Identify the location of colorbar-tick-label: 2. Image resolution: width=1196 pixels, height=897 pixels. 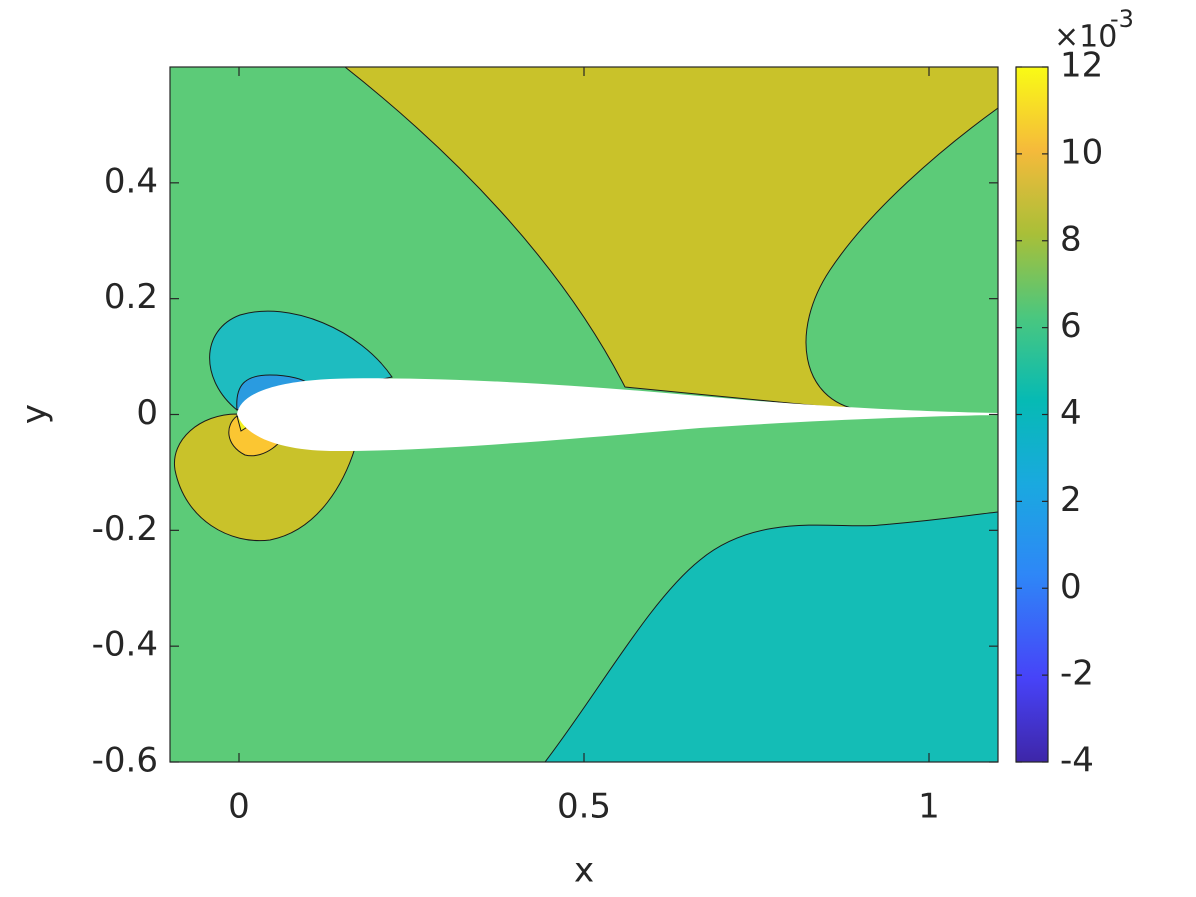
(1071, 500).